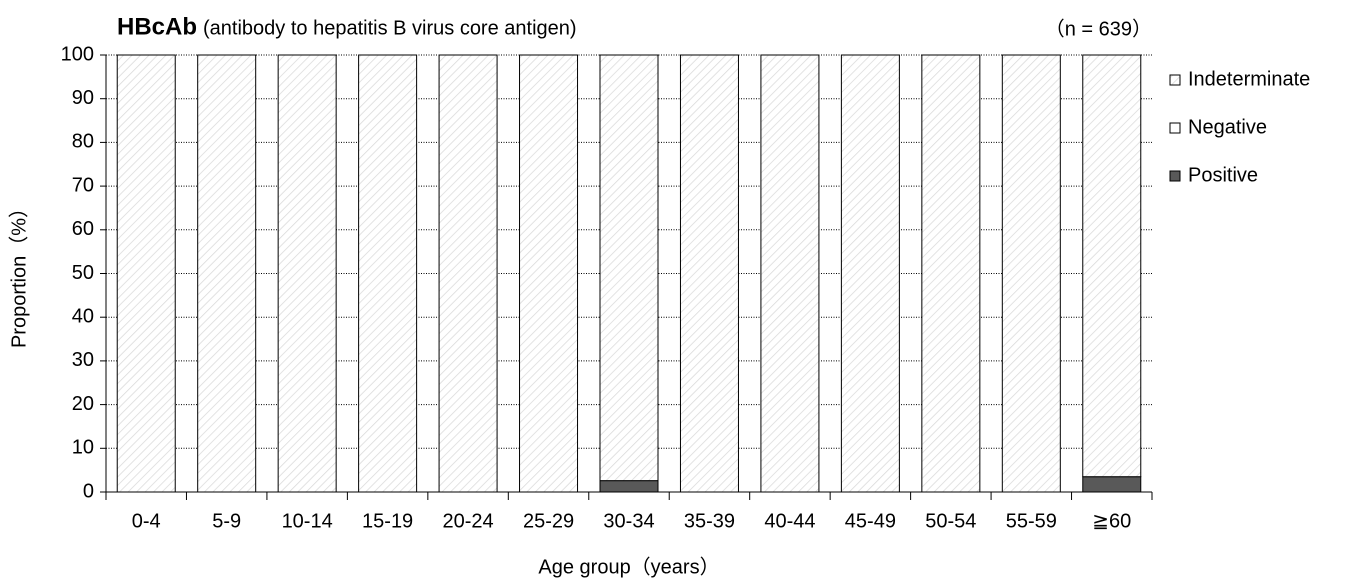  What do you see at coordinates (83, 448) in the screenshot?
I see `y-tick-label: 10` at bounding box center [83, 448].